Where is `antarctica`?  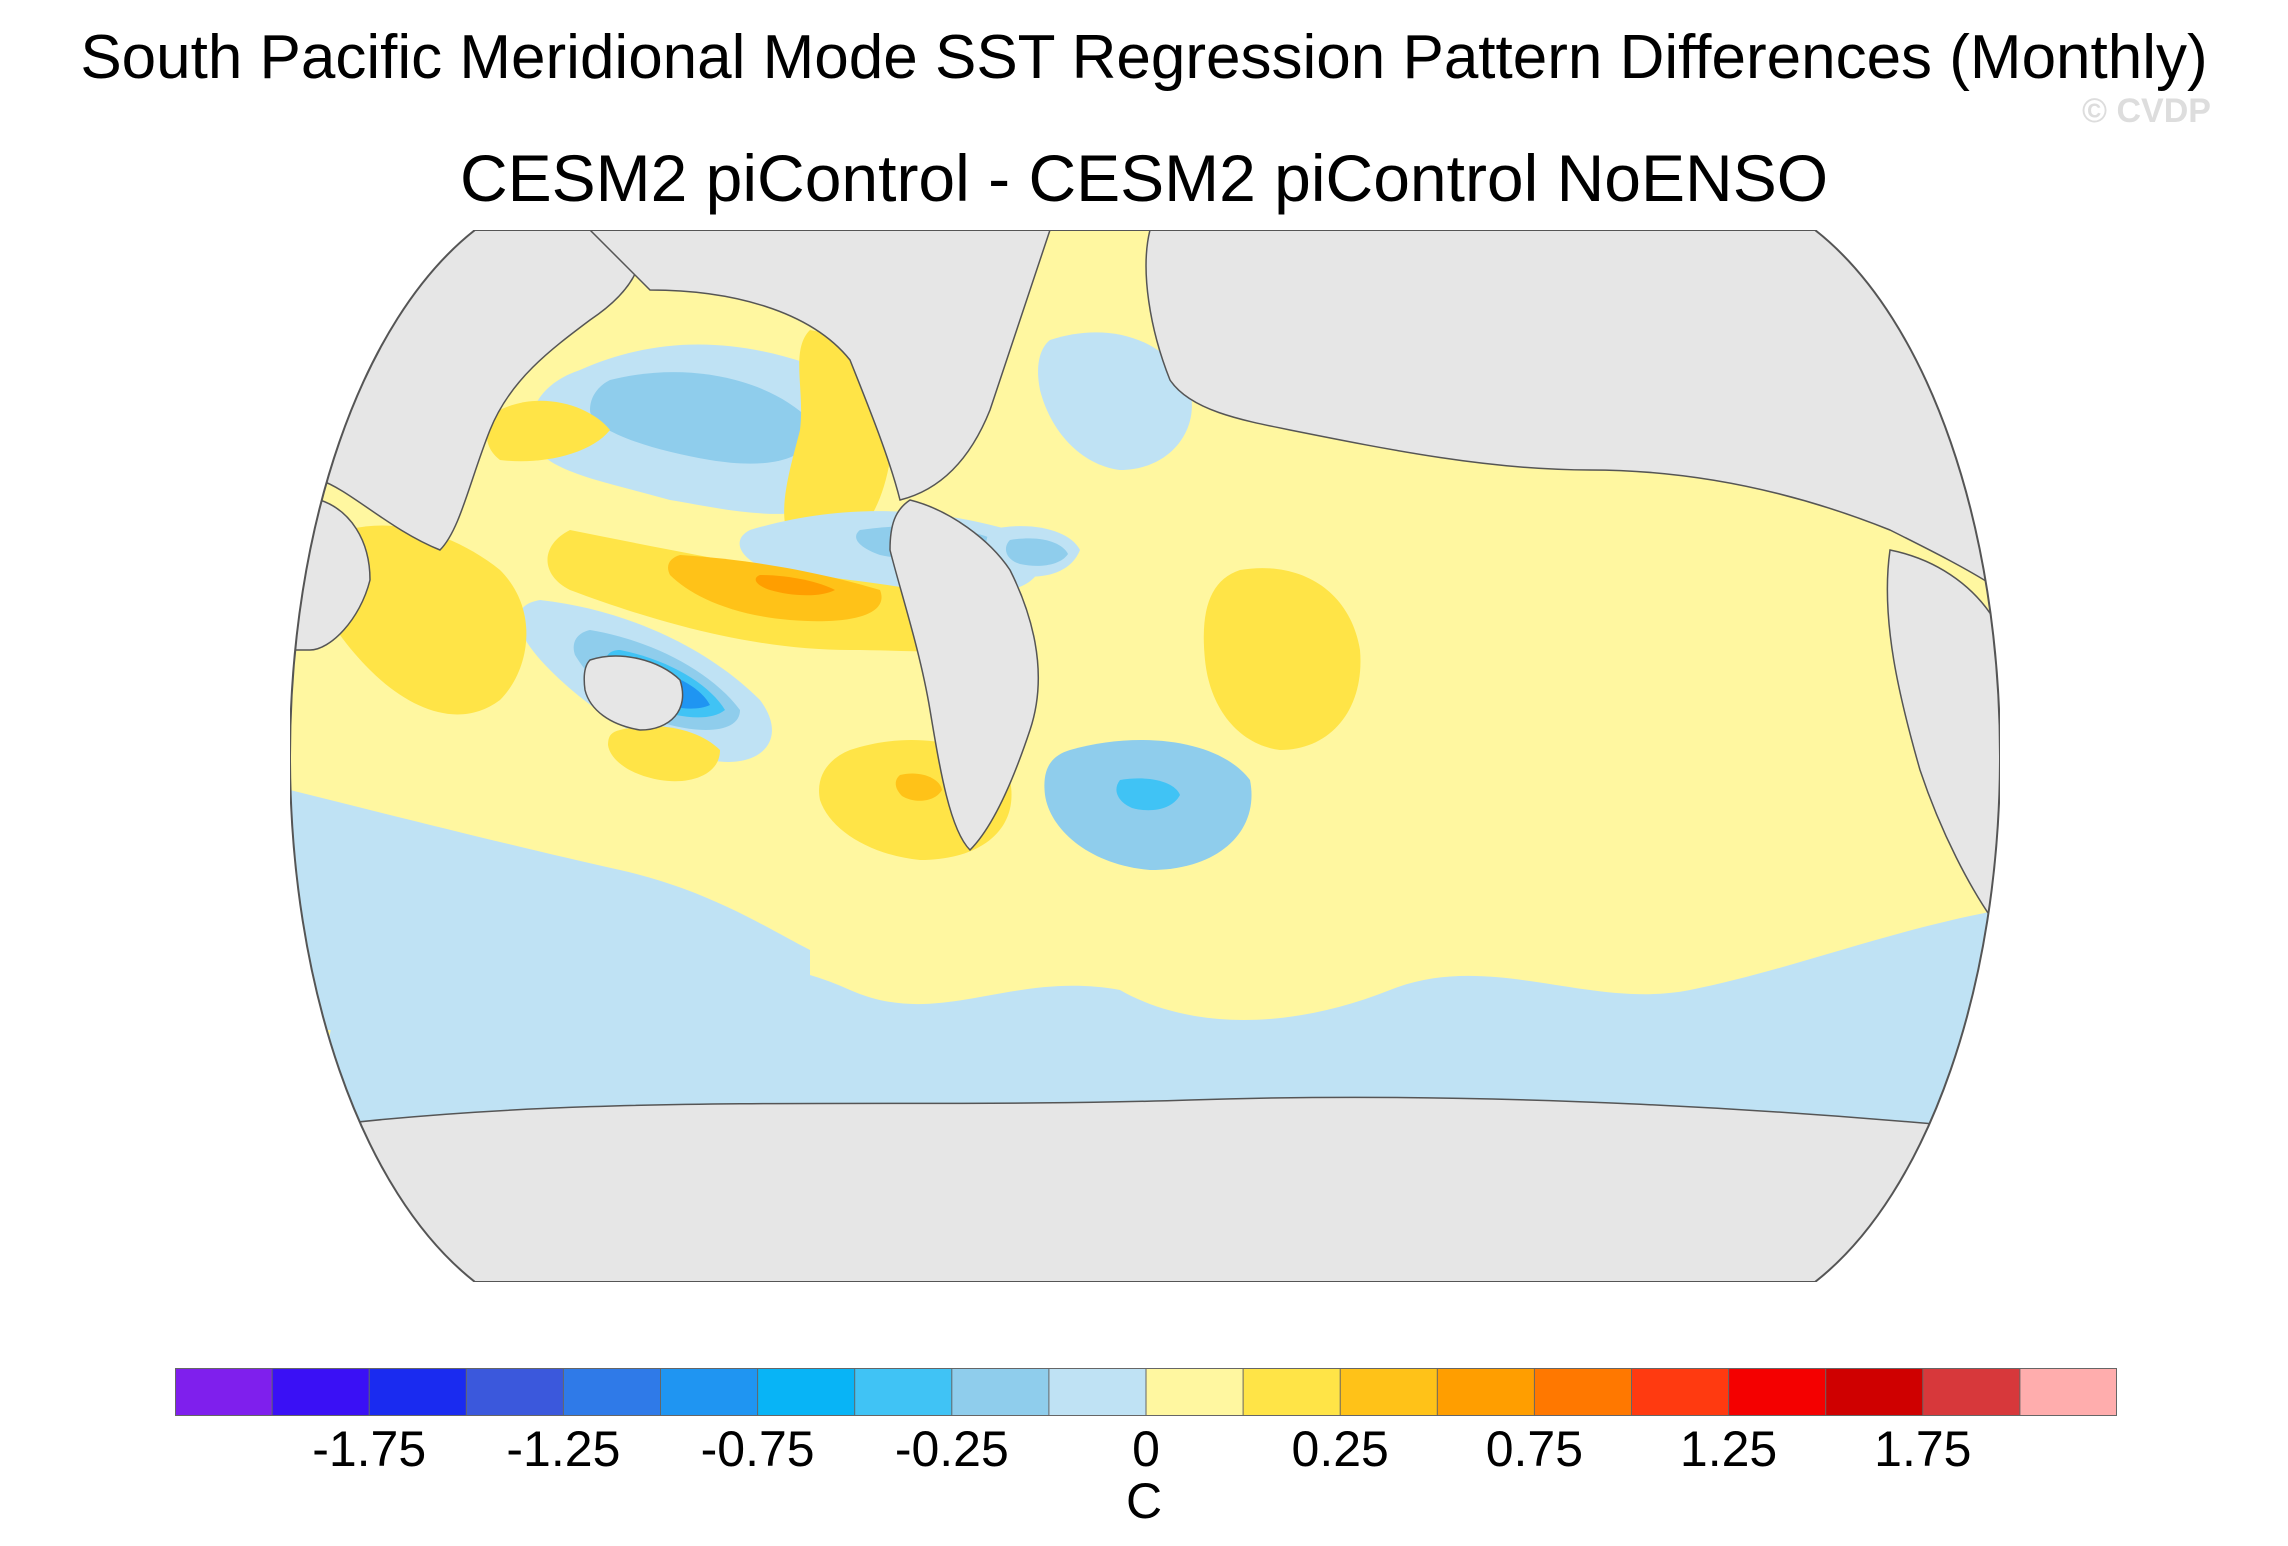
antarctica is located at coordinates (1145, 1189).